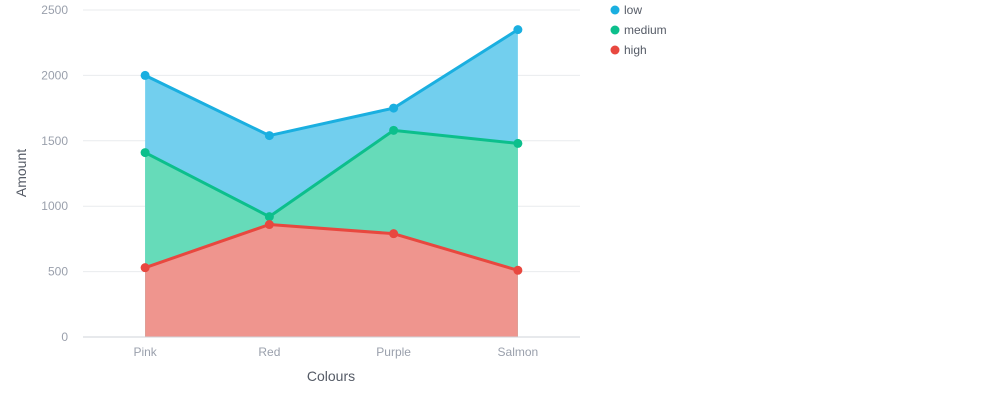 Image resolution: width=992 pixels, height=400 pixels. I want to click on line-medium, so click(331, 173).